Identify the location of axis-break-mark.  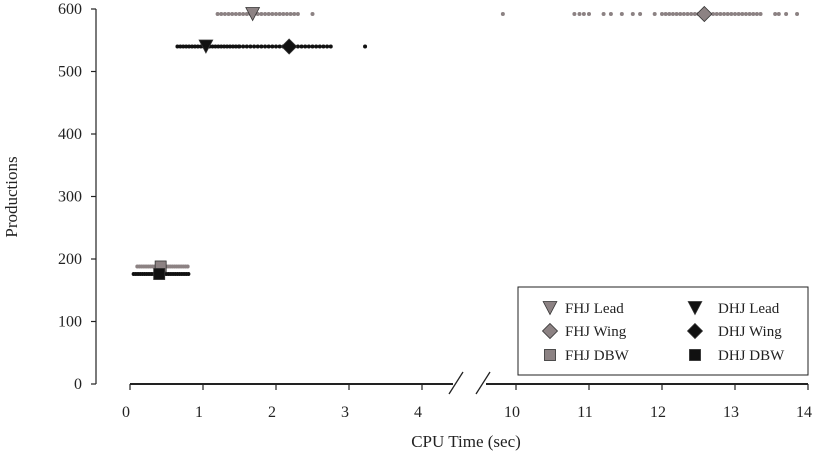
(456, 383).